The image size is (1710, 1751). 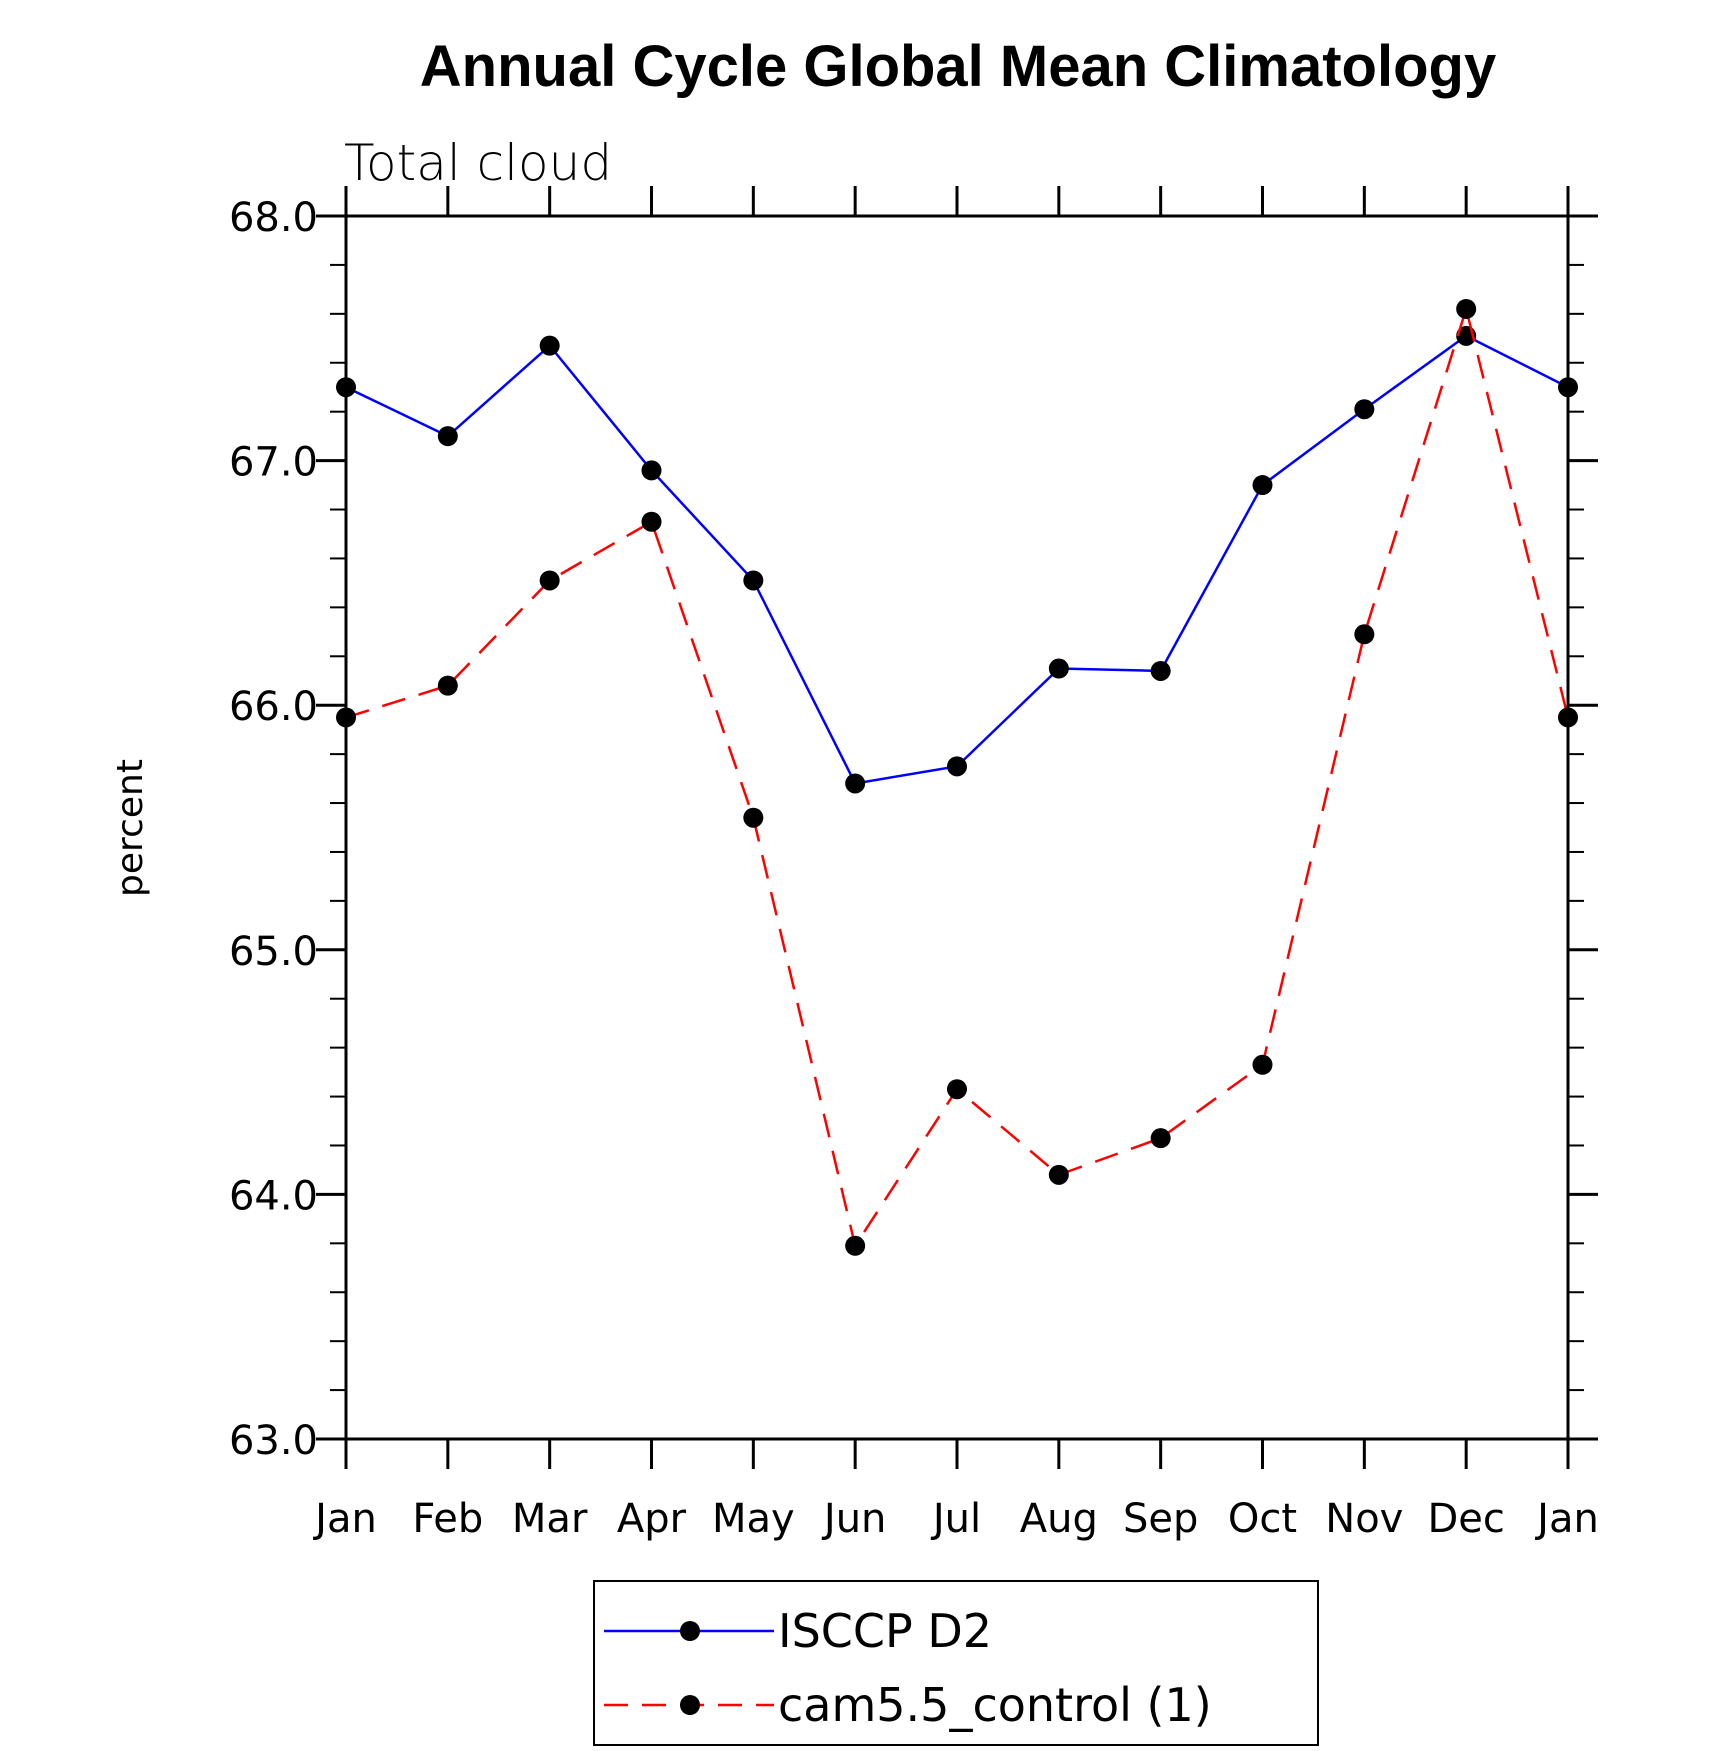 What do you see at coordinates (1059, 1519) in the screenshot?
I see `x-tick-label: Aug` at bounding box center [1059, 1519].